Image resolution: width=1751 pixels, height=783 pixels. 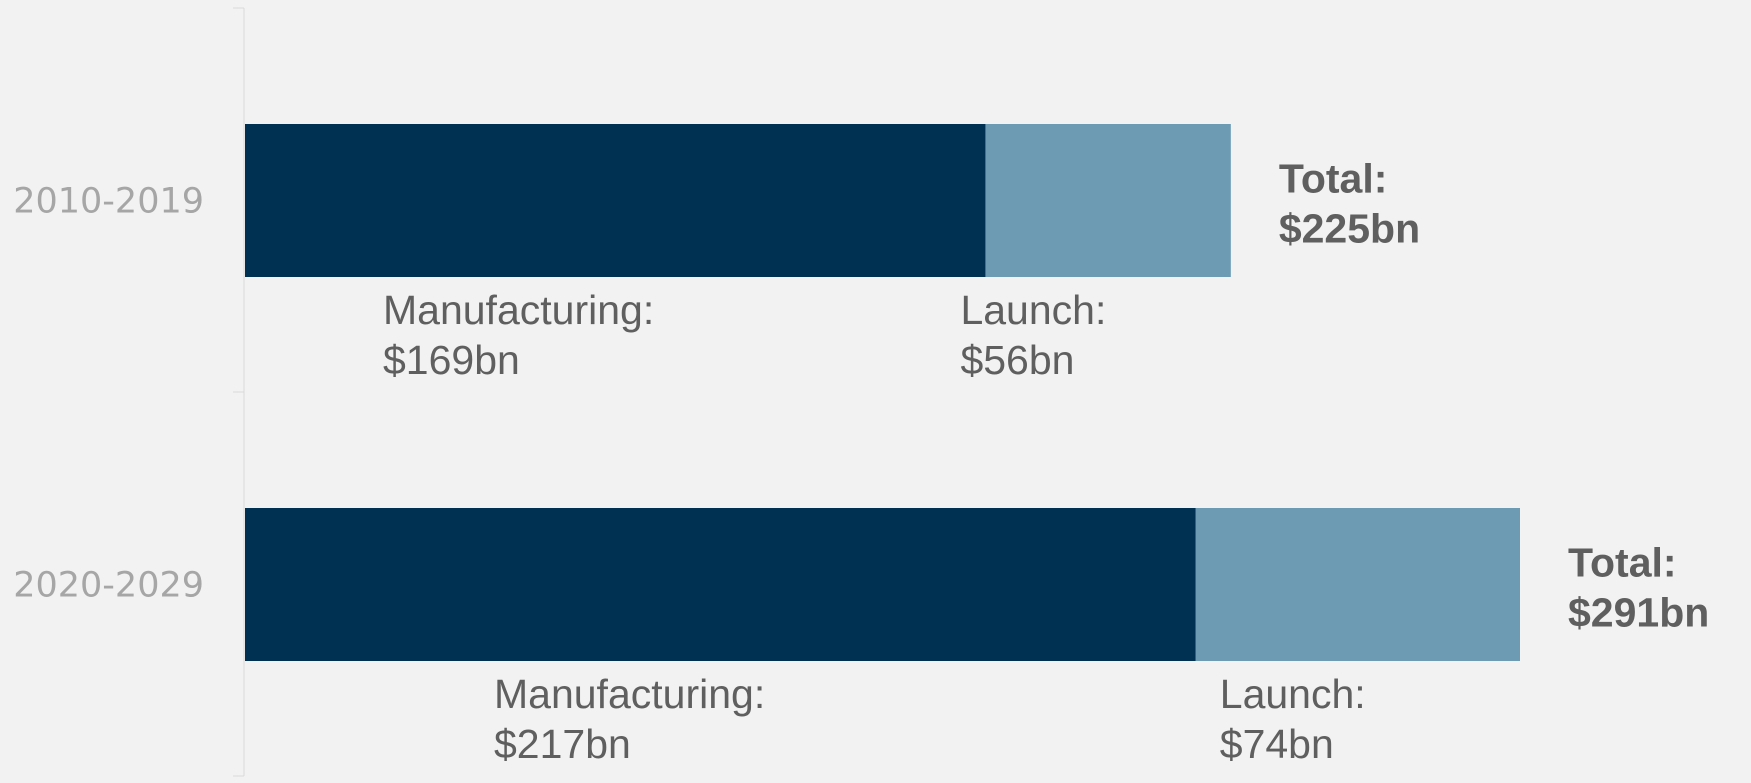 What do you see at coordinates (1277, 744) in the screenshot?
I see `launch-value-label: $74bn` at bounding box center [1277, 744].